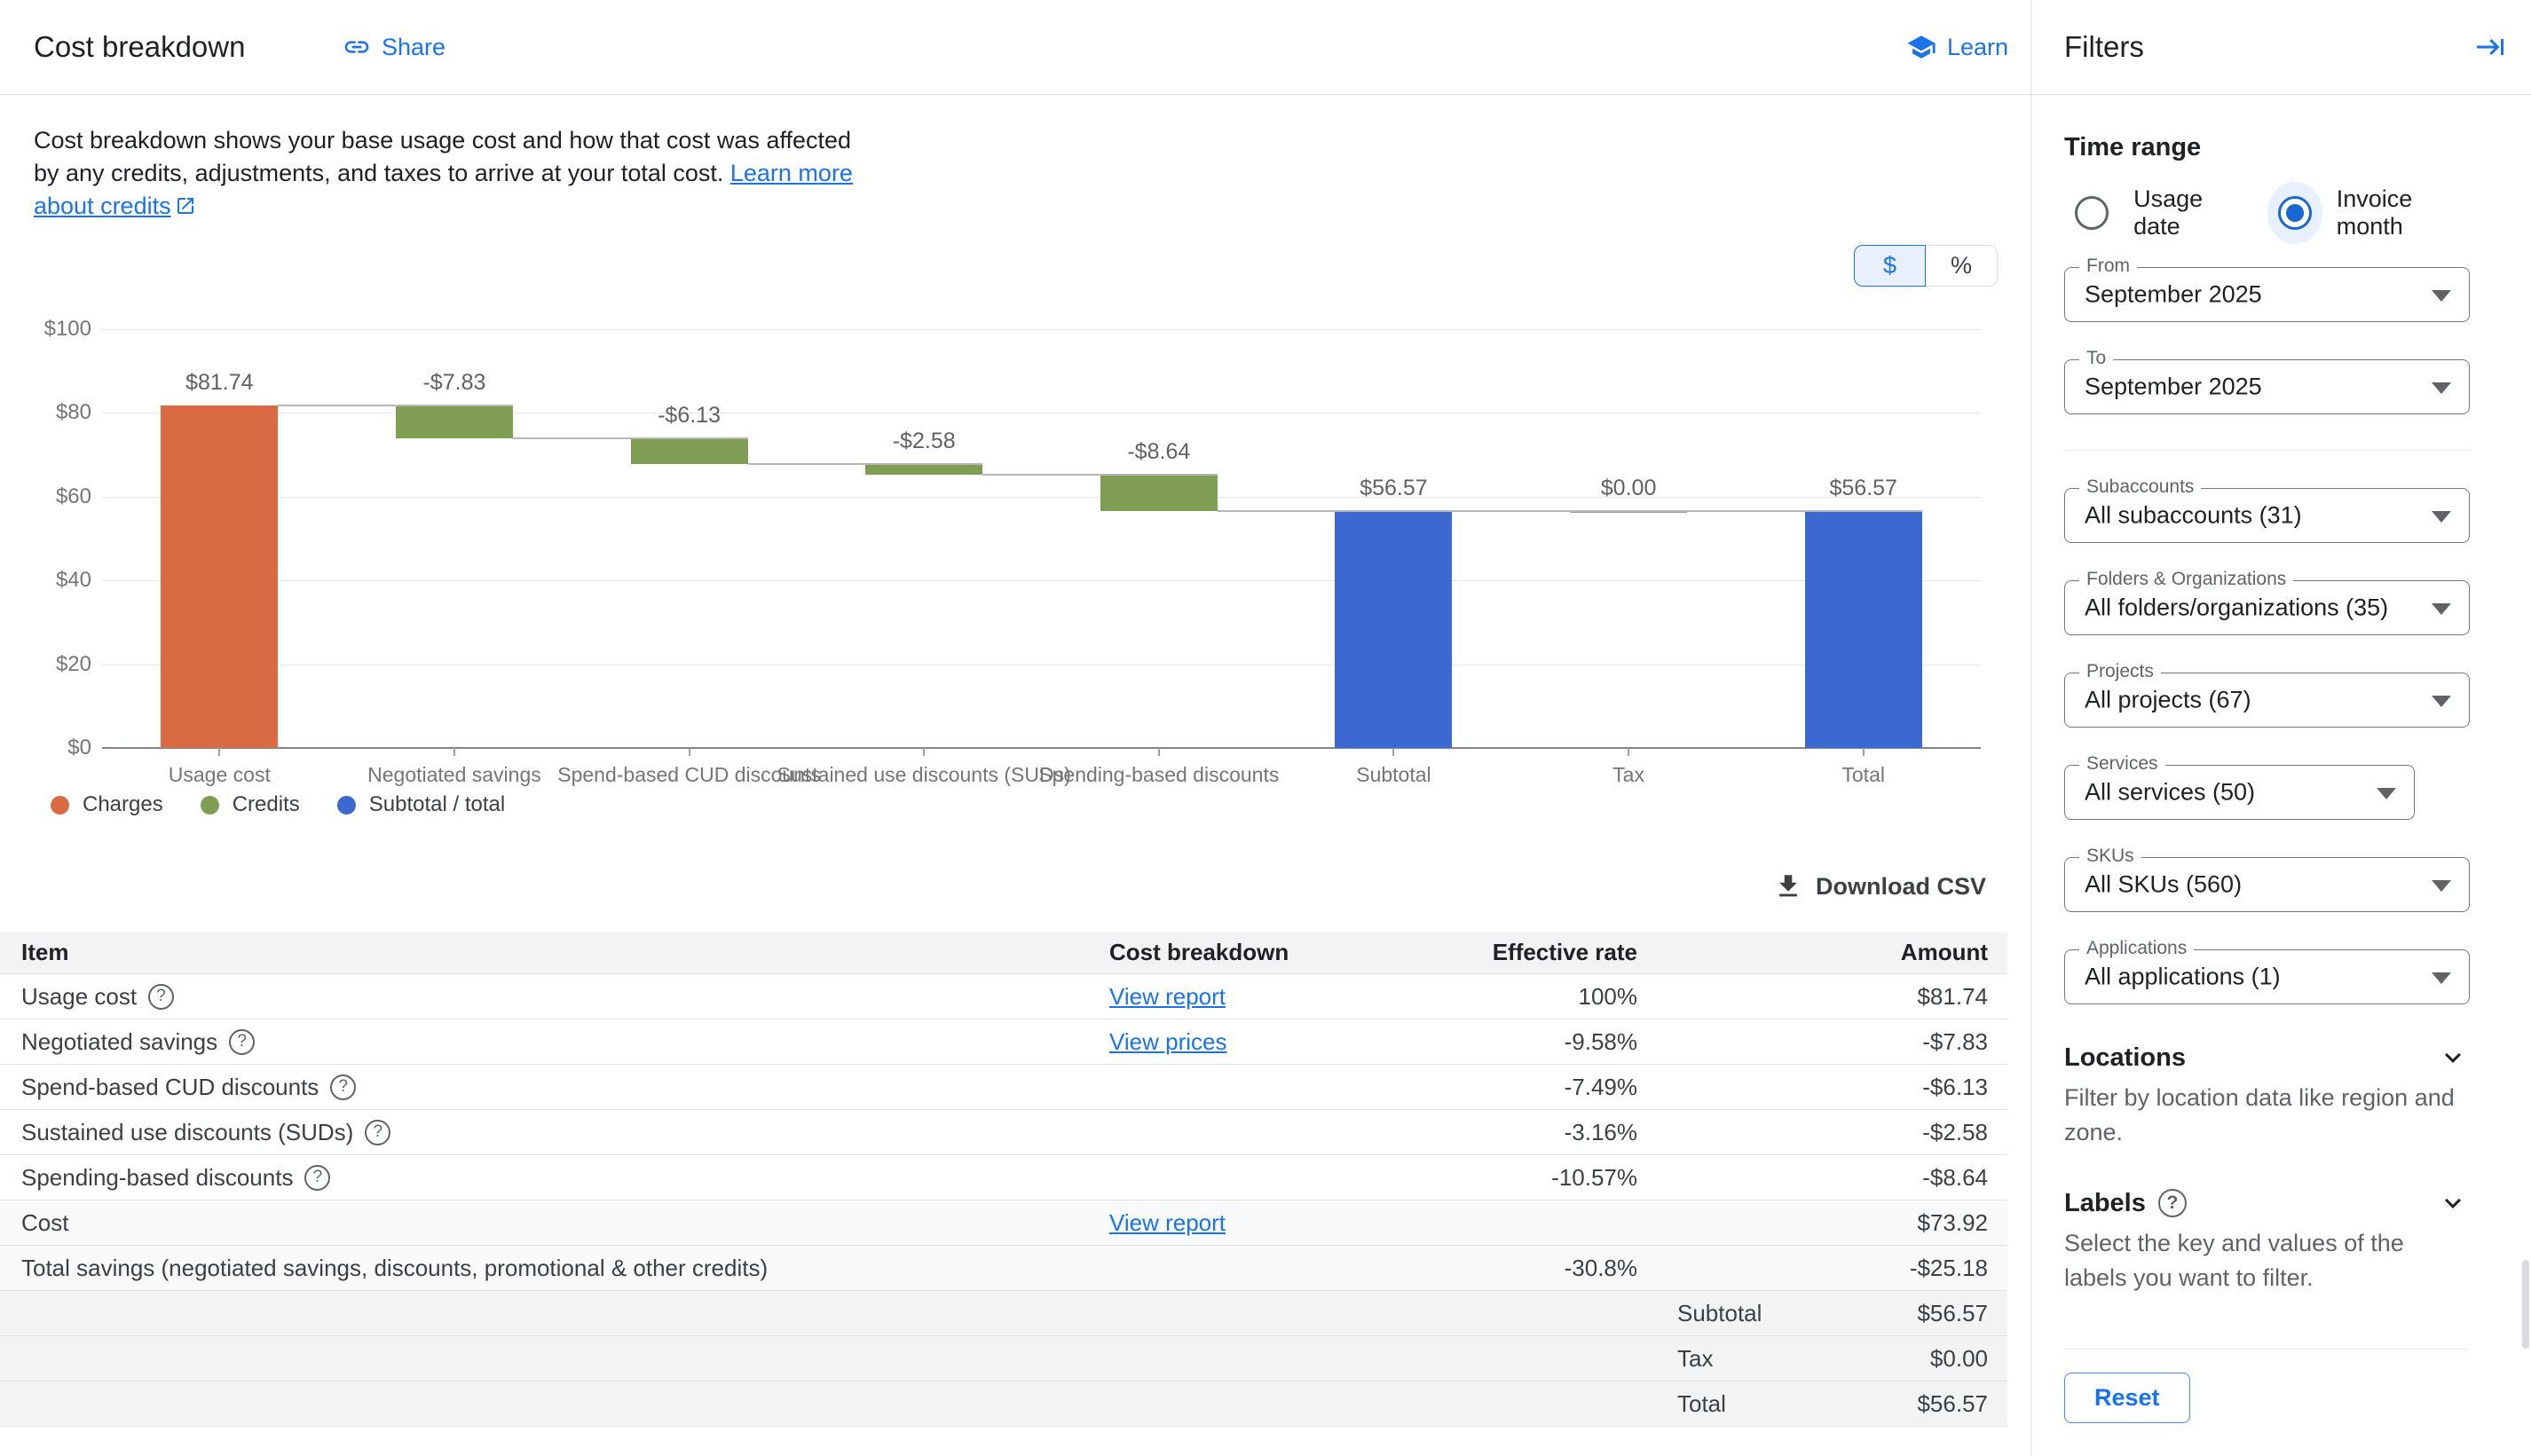 The image size is (2531, 1456). I want to click on select-value: All applications (1), so click(2183, 976).